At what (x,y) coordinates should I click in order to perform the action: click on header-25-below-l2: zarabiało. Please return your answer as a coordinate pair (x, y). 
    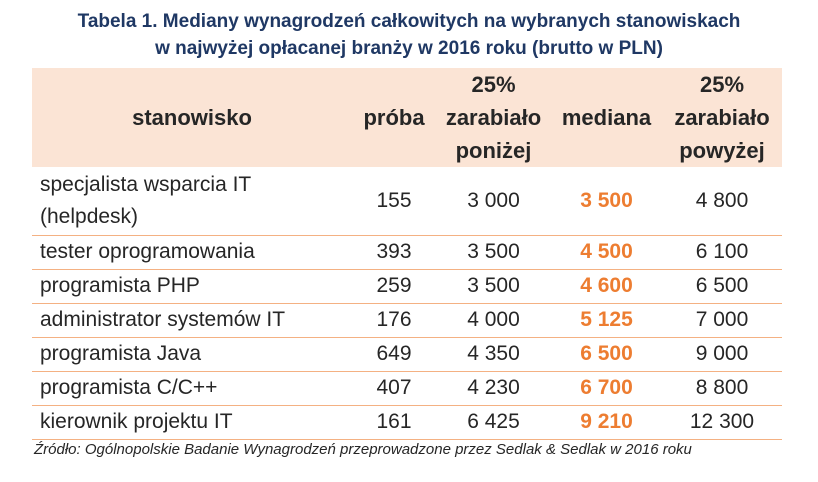
    Looking at the image, I should click on (493, 117).